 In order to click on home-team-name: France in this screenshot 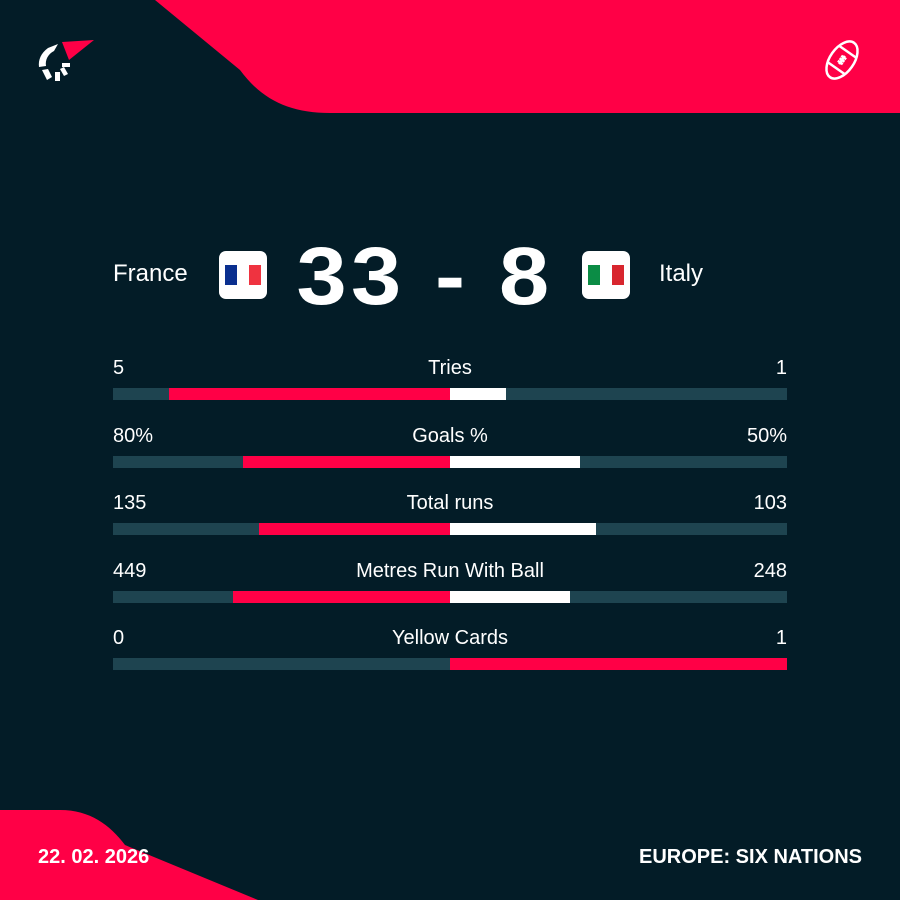, I will do `click(150, 273)`.